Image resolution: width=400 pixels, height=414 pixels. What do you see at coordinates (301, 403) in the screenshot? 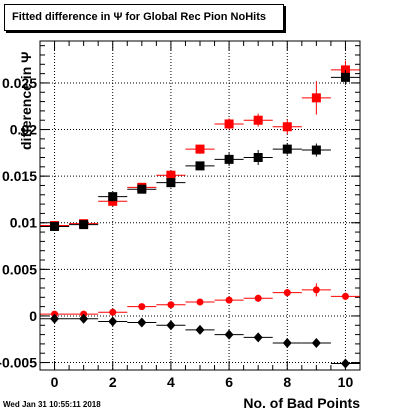
I see `x-axis-label: No. of Bad Points` at bounding box center [301, 403].